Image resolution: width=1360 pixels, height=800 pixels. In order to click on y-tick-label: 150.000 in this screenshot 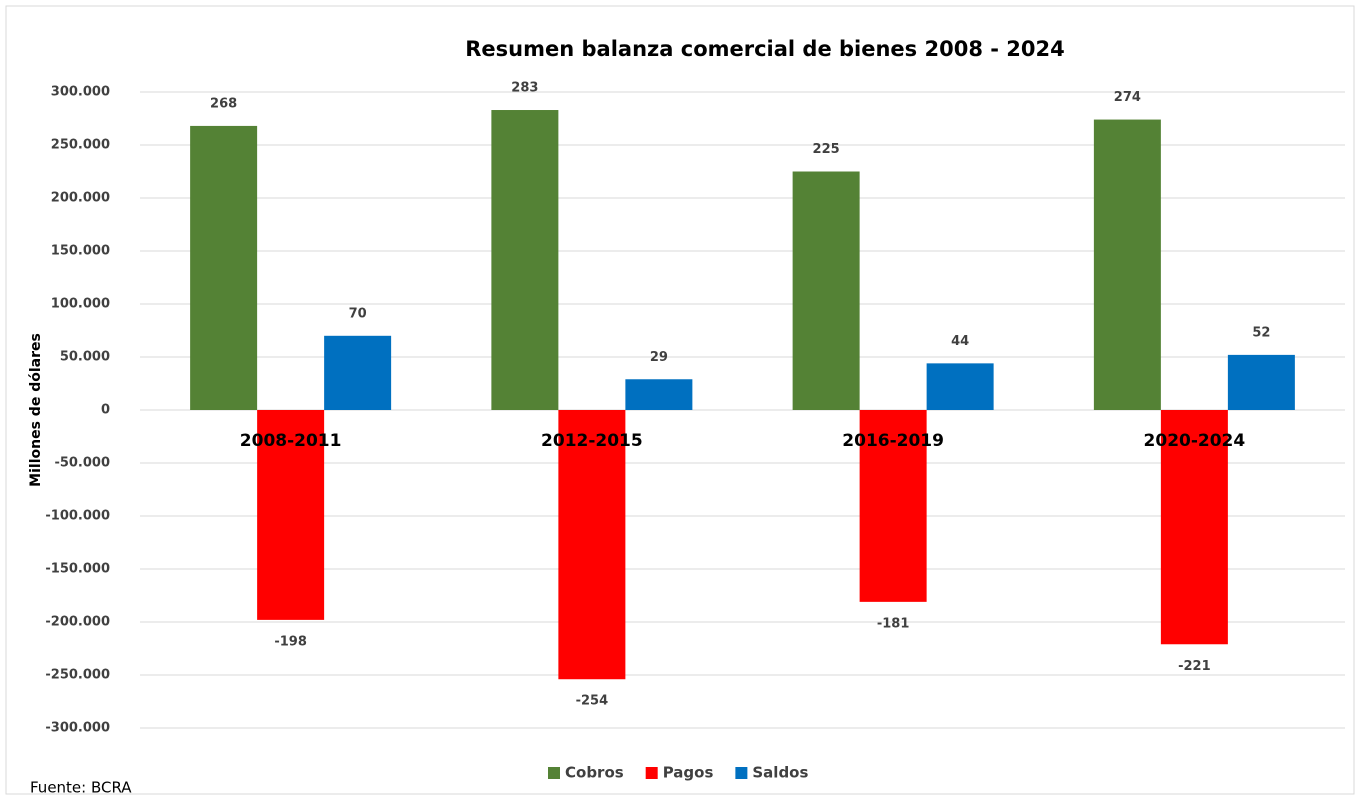, I will do `click(80, 251)`.